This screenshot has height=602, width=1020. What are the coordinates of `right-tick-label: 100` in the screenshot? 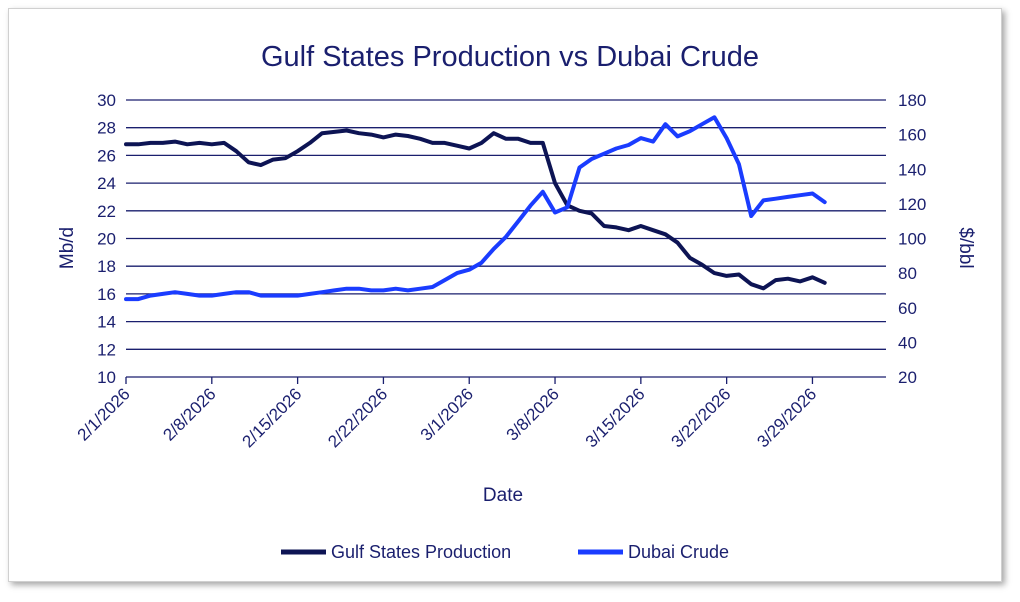 It's located at (912, 239).